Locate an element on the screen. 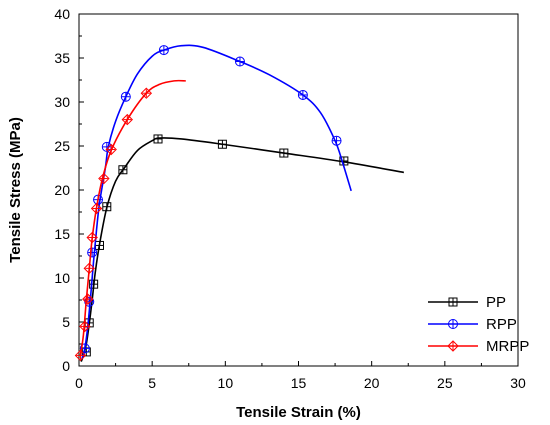  x-tick-label: 15 is located at coordinates (299, 383).